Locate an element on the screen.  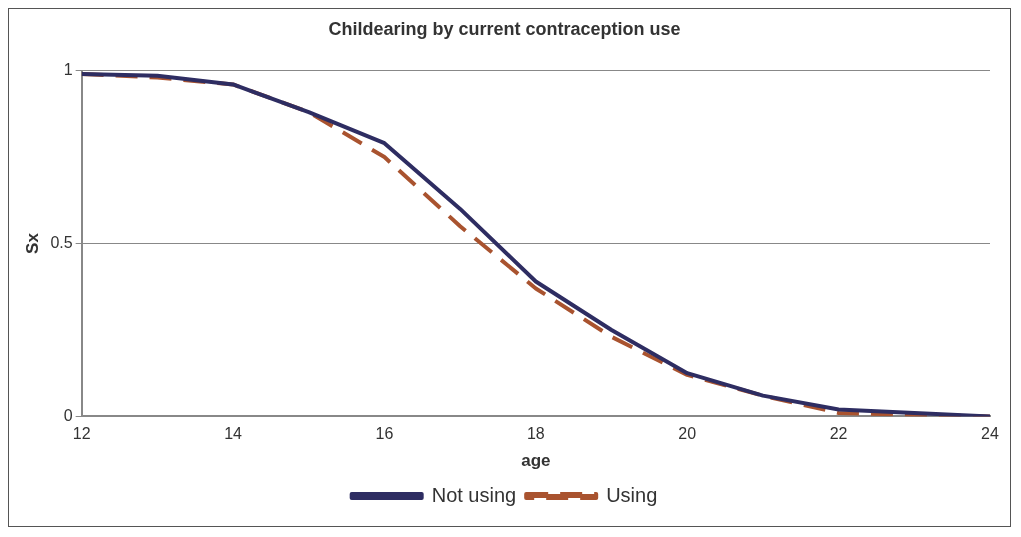
x-tick-label: 20 is located at coordinates (687, 434).